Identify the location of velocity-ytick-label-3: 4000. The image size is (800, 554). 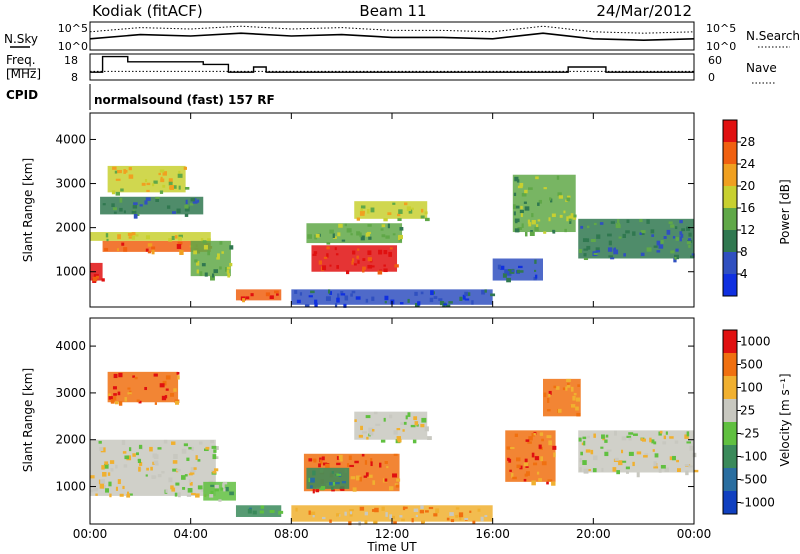
(70, 346).